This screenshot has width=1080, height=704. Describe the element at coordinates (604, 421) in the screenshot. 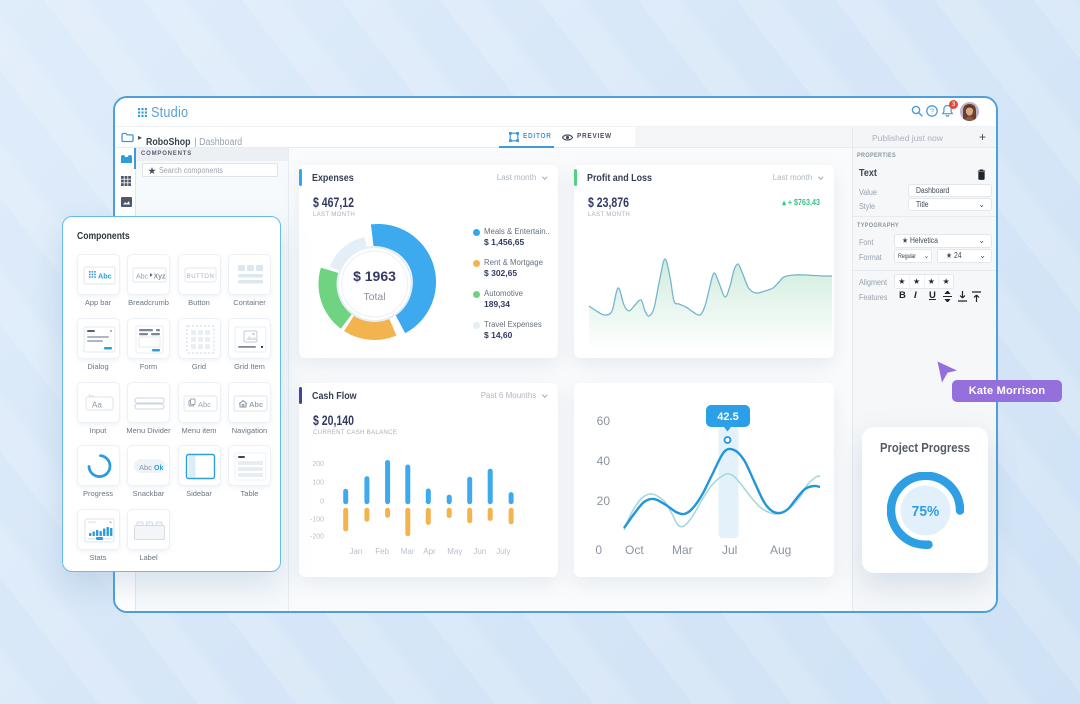

I see `svg-text: 60` at that location.